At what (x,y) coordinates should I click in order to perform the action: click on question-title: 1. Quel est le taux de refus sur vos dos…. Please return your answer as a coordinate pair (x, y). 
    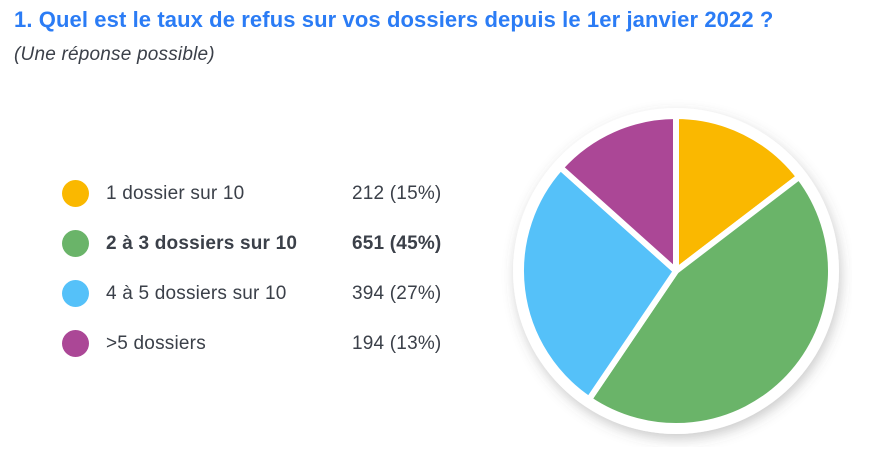
    Looking at the image, I should click on (394, 19).